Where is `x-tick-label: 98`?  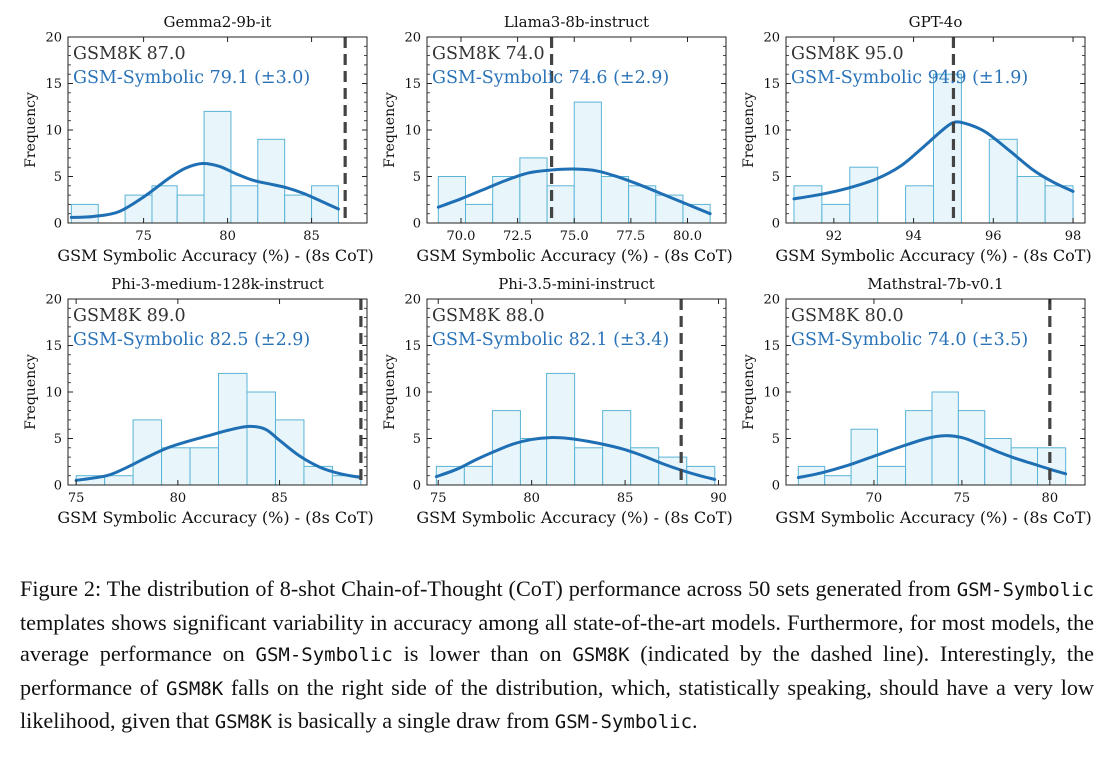 x-tick-label: 98 is located at coordinates (1073, 236).